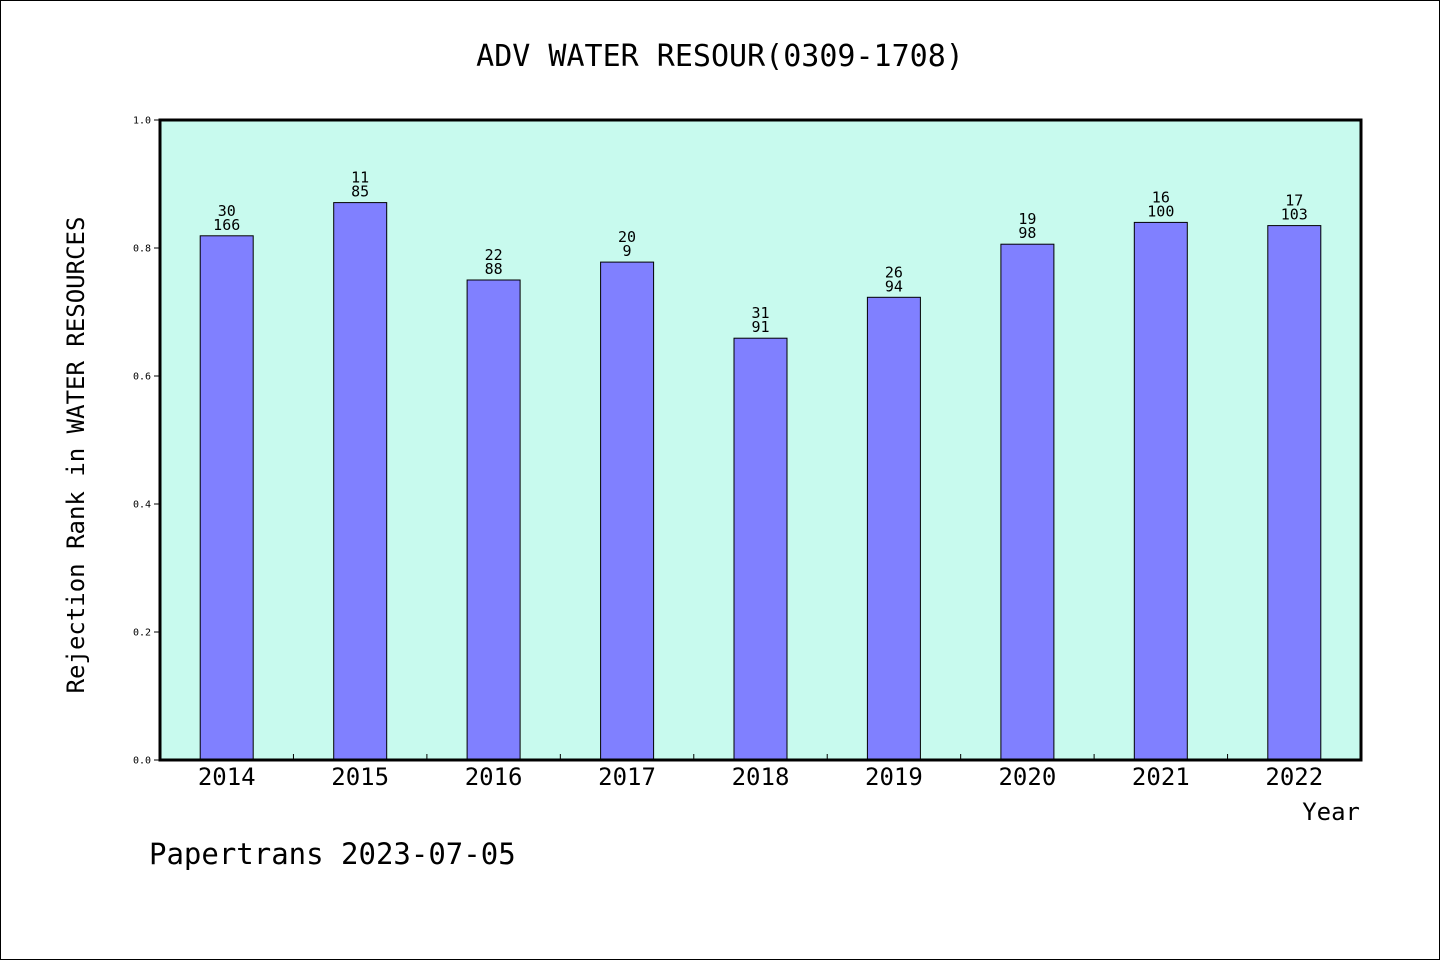 The height and width of the screenshot is (960, 1440). What do you see at coordinates (627, 251) in the screenshot?
I see `bar-label-bottom: 9` at bounding box center [627, 251].